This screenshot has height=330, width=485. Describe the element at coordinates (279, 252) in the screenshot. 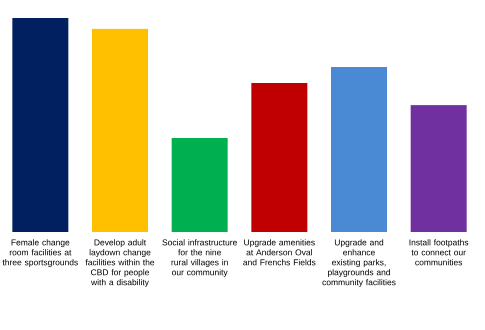

I see `x-tick-label: Upgrade amenities at Anderson Oval and Frenchs Fields` at that location.